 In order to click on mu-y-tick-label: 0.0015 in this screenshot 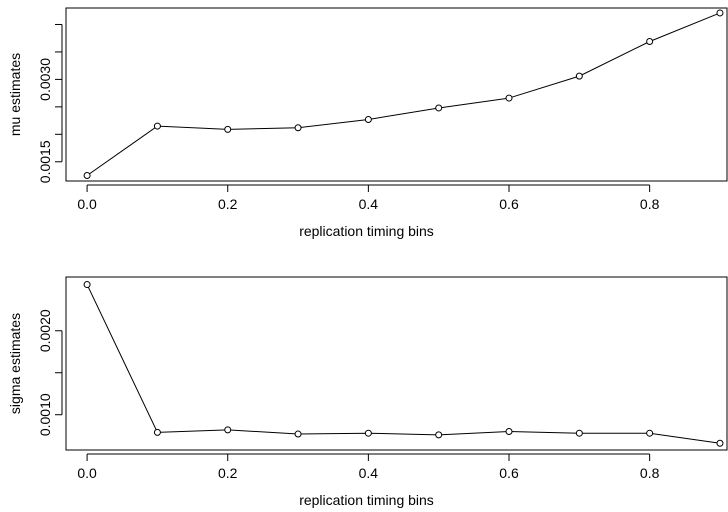, I will do `click(45, 161)`.